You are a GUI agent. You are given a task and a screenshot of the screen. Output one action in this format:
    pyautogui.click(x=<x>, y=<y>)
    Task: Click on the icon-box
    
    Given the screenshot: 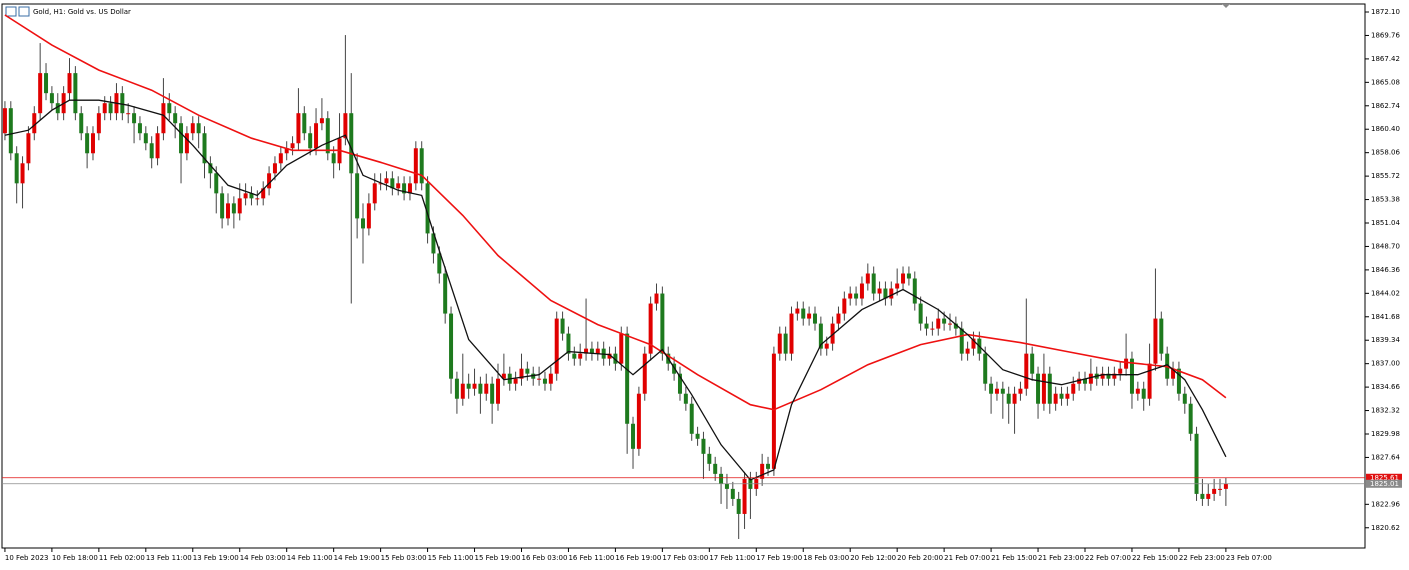 What is the action you would take?
    pyautogui.click(x=11, y=11)
    